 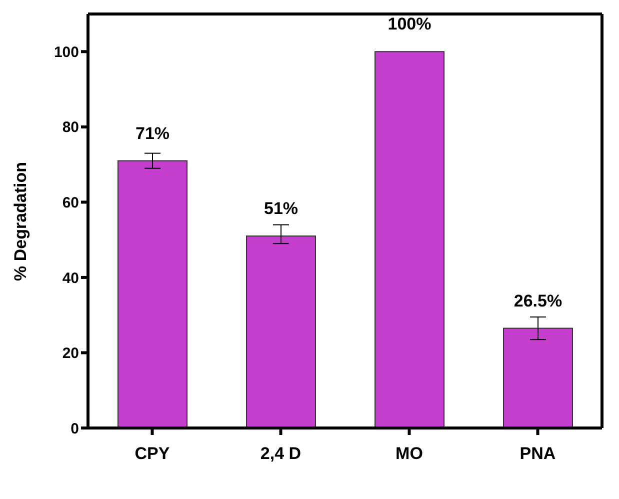 I want to click on data-label: 51%, so click(x=281, y=208).